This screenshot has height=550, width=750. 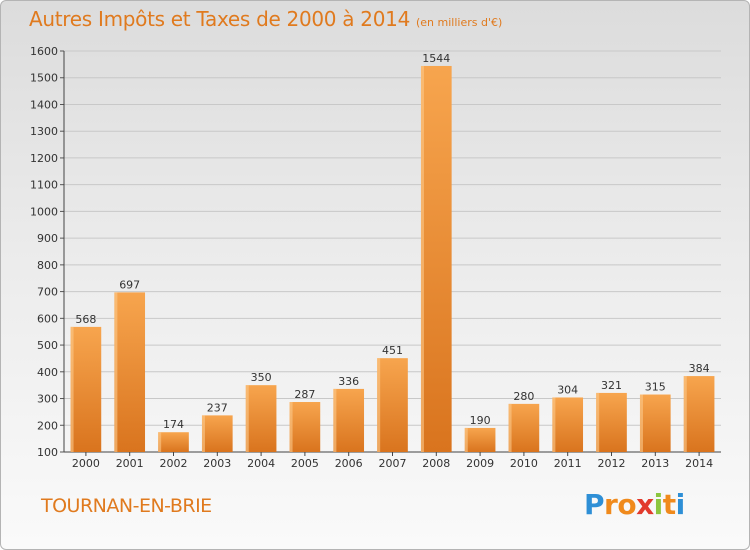 I want to click on bar-2004, so click(x=261, y=418).